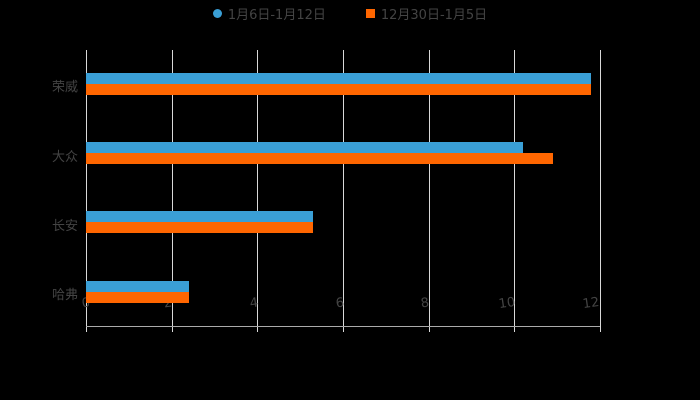  I want to click on x-tick-label: 10, so click(507, 303).